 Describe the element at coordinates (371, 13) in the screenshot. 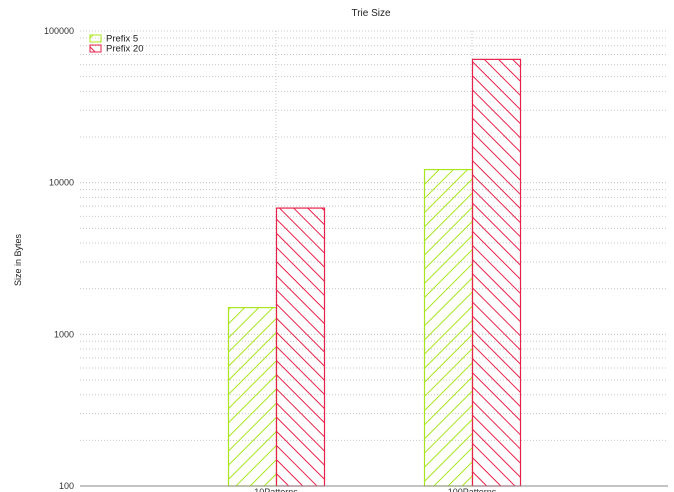

I see `chart-title: Trie Size` at that location.